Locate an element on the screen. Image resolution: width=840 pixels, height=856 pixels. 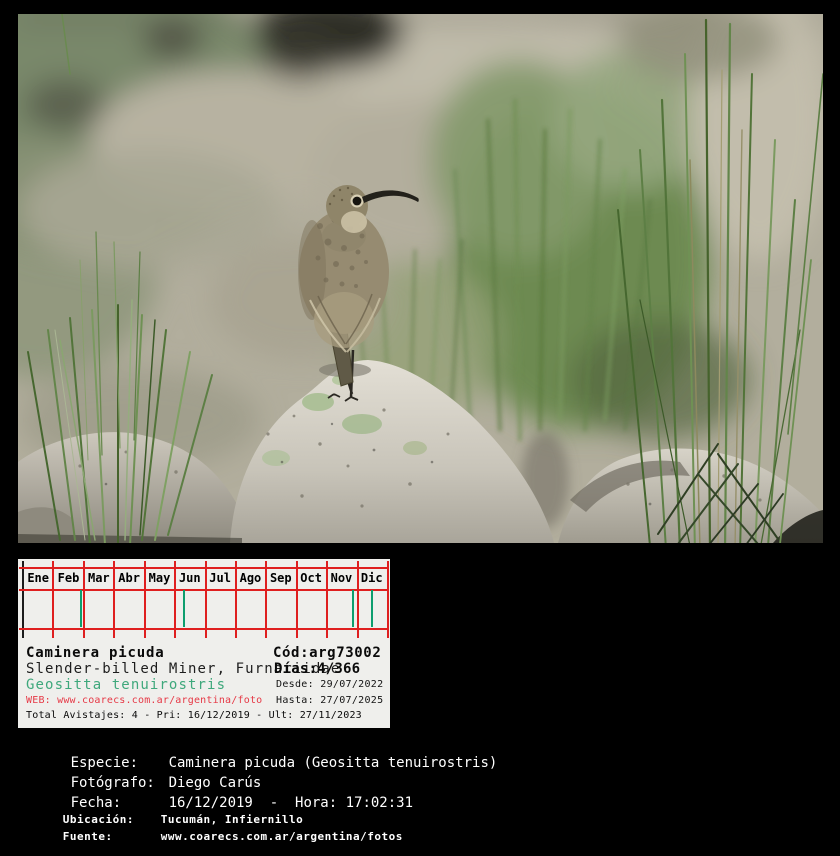
month-label: May is located at coordinates (159, 578).